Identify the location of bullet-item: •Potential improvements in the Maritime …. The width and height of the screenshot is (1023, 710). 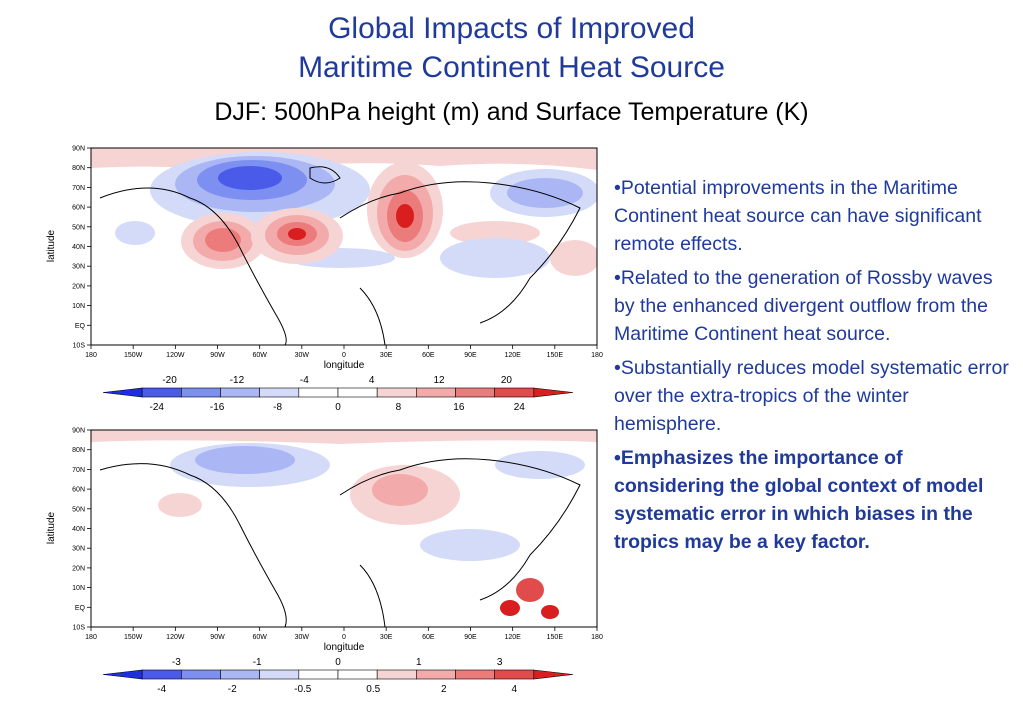
(798, 216).